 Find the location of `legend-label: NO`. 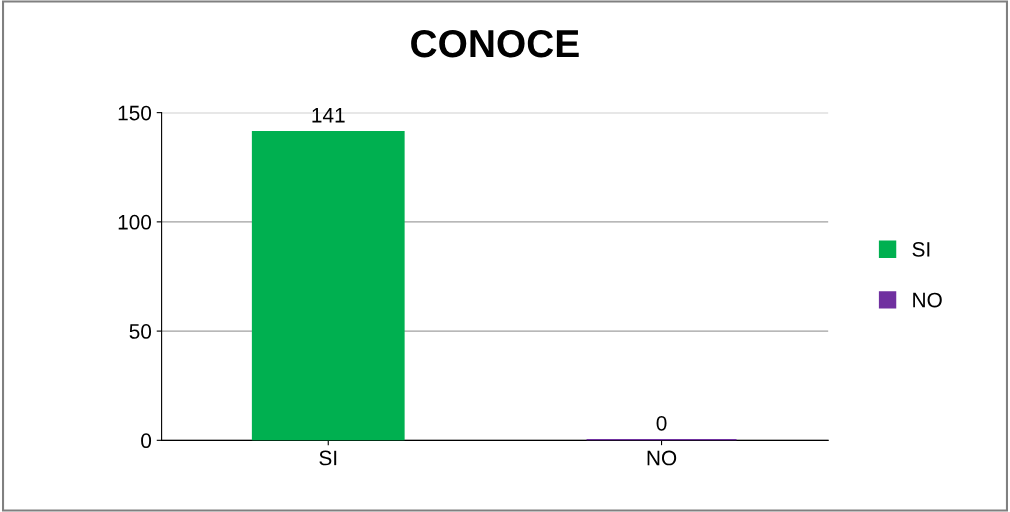

legend-label: NO is located at coordinates (927, 300).